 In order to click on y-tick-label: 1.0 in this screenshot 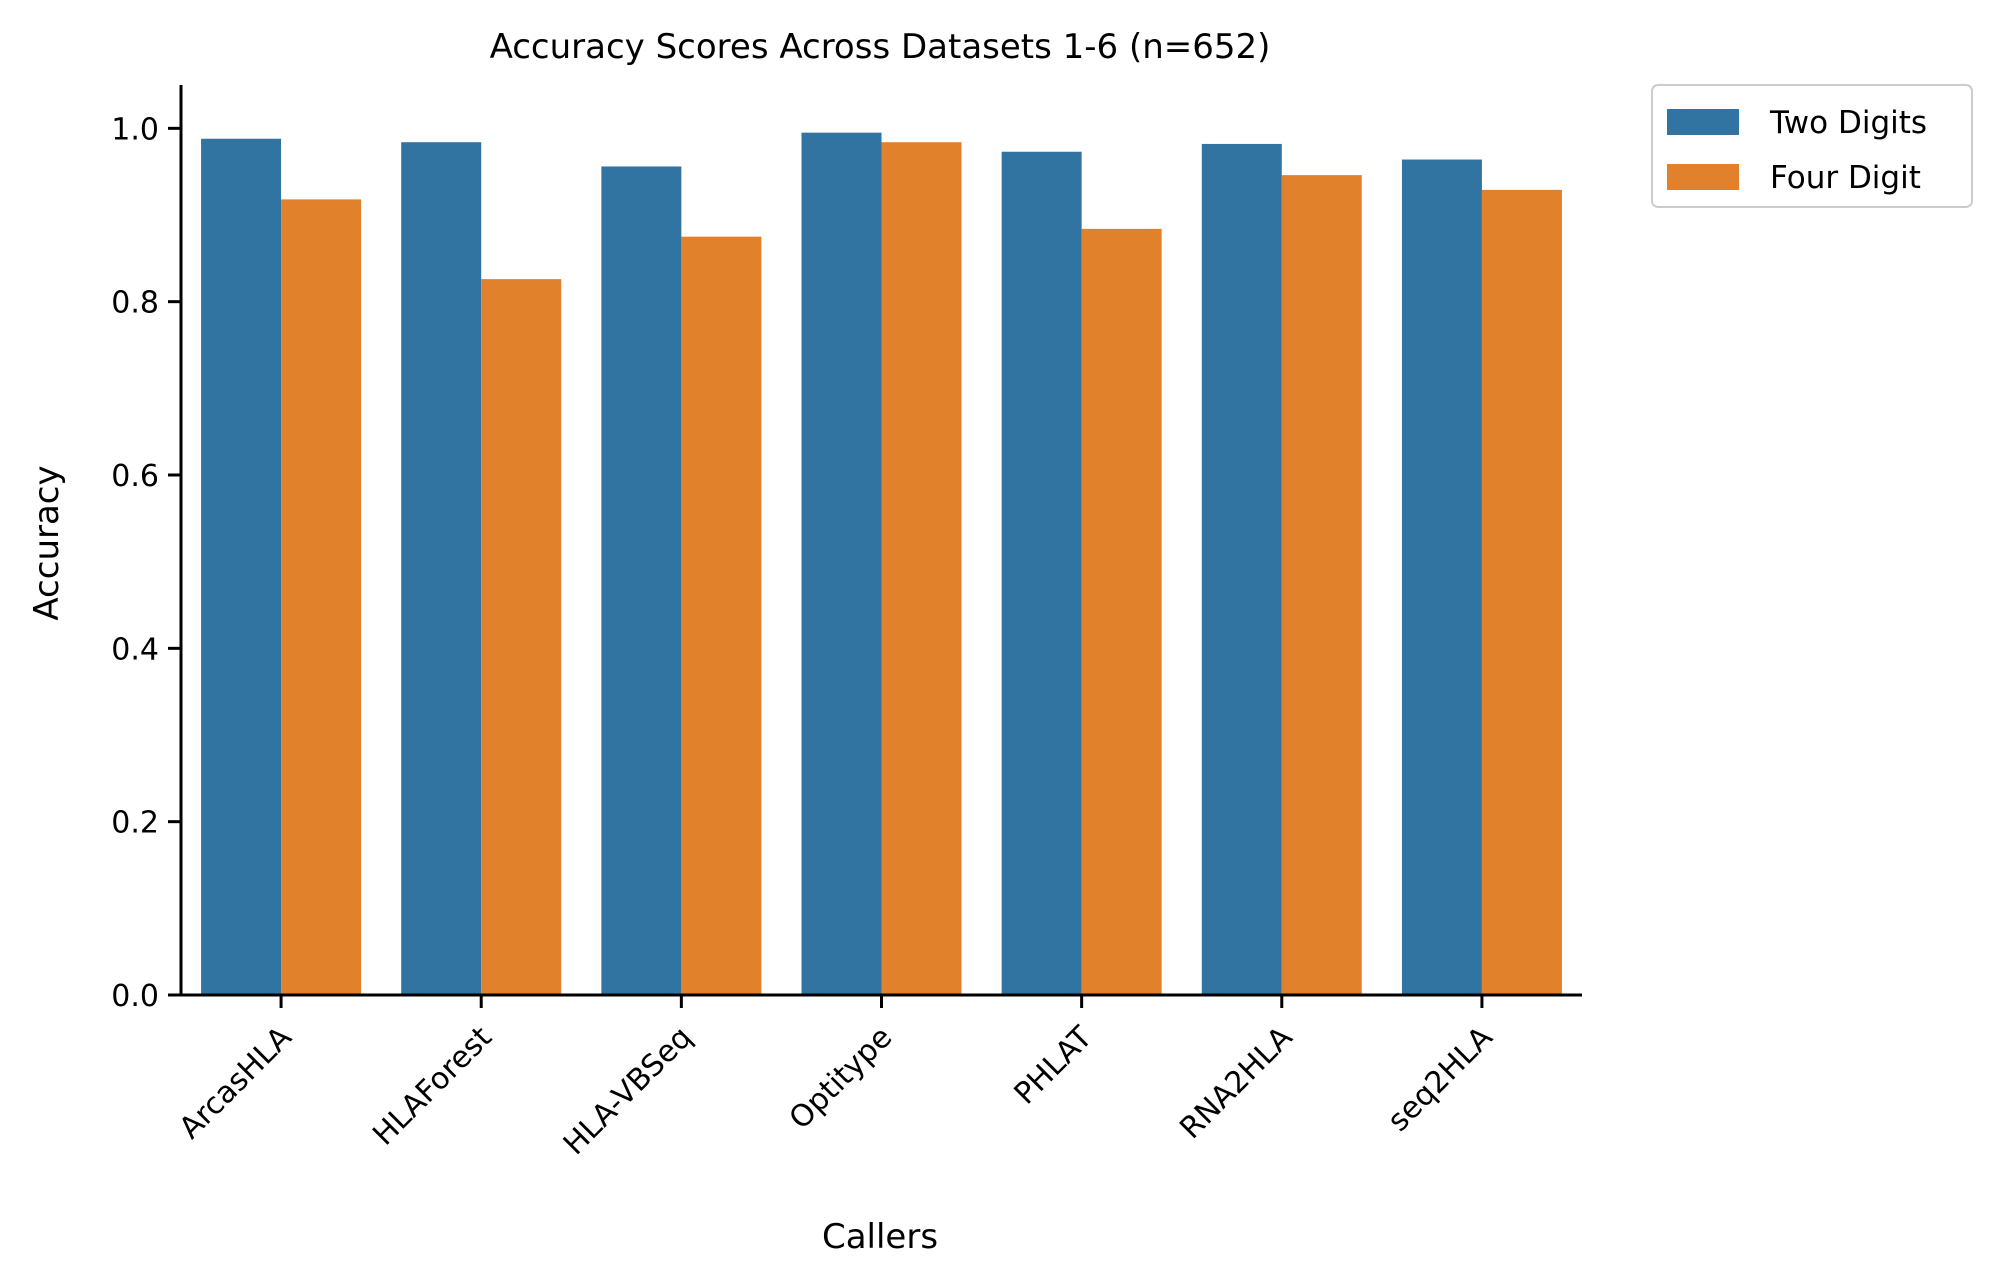, I will do `click(135, 129)`.